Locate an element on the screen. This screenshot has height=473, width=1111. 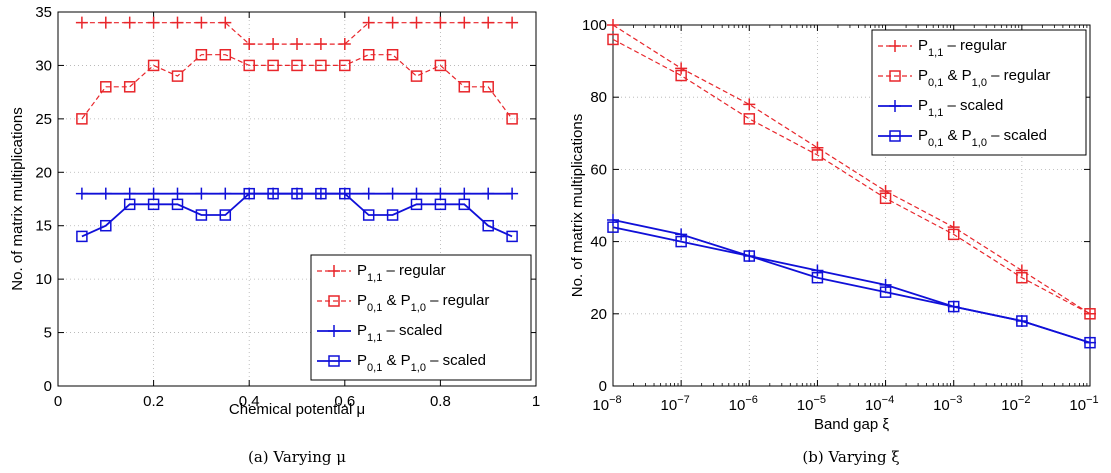
x-axis-label: Chemical potential μ is located at coordinates (297, 409).